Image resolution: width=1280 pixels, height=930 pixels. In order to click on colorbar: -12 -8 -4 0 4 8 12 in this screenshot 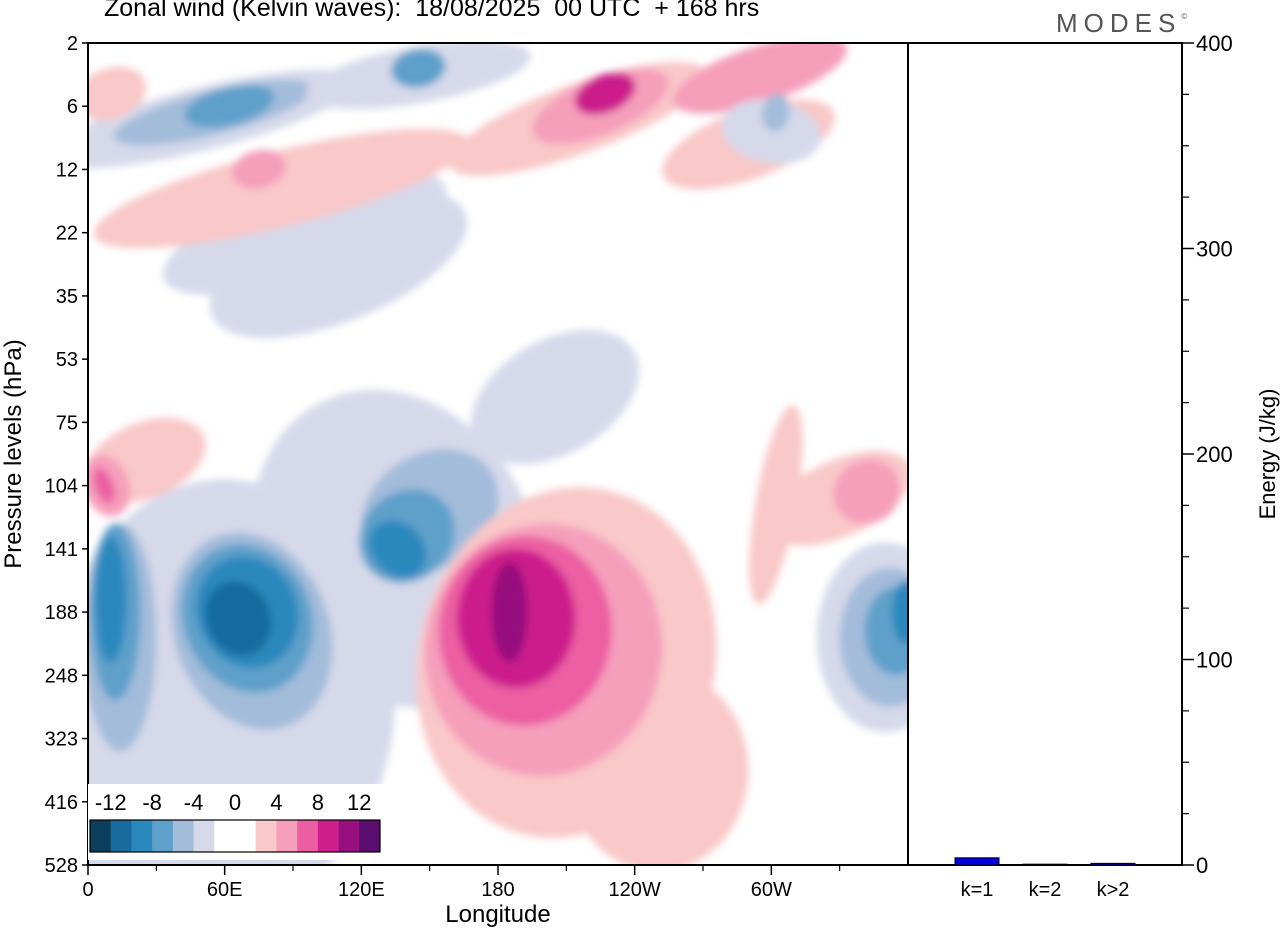, I will do `click(243, 822)`.